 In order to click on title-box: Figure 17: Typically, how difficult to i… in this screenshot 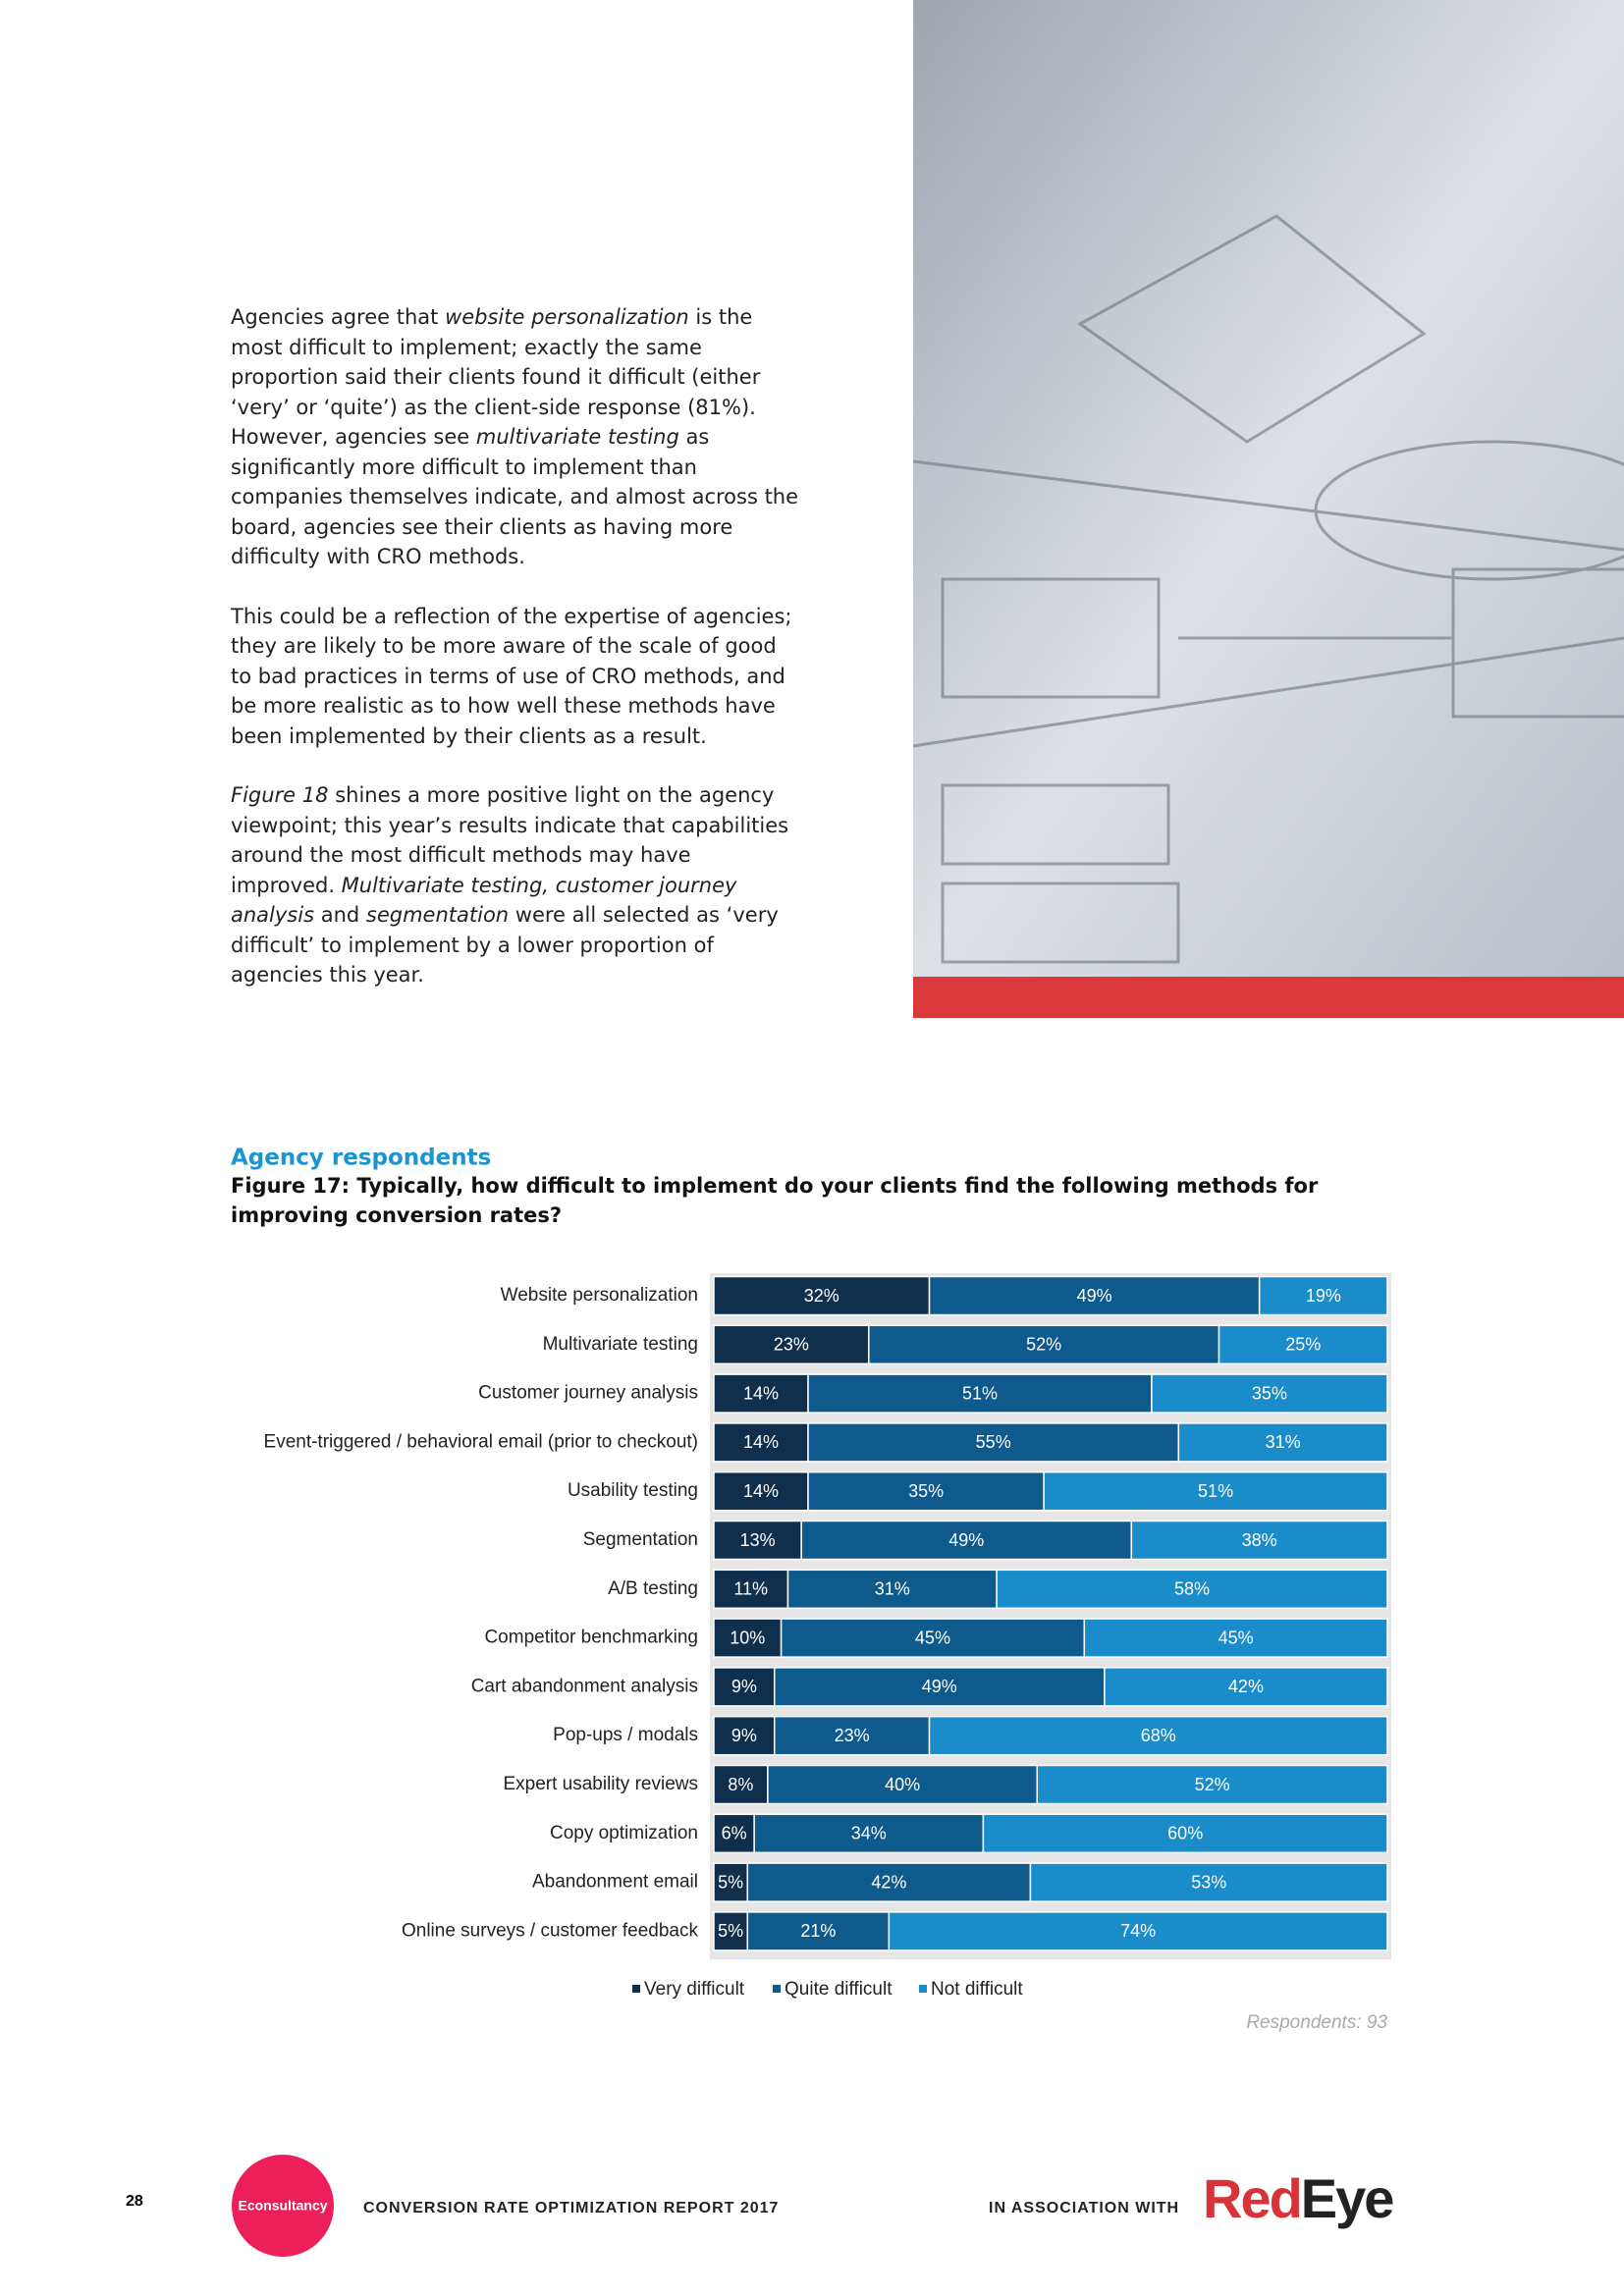, I will do `click(774, 1200)`.